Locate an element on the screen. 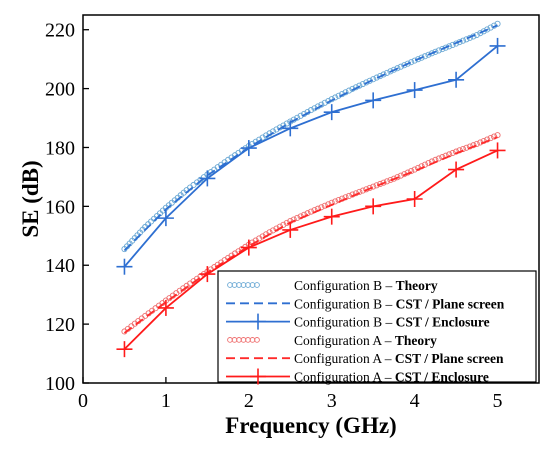 The height and width of the screenshot is (450, 550). x-tick-label: 4 is located at coordinates (415, 401).